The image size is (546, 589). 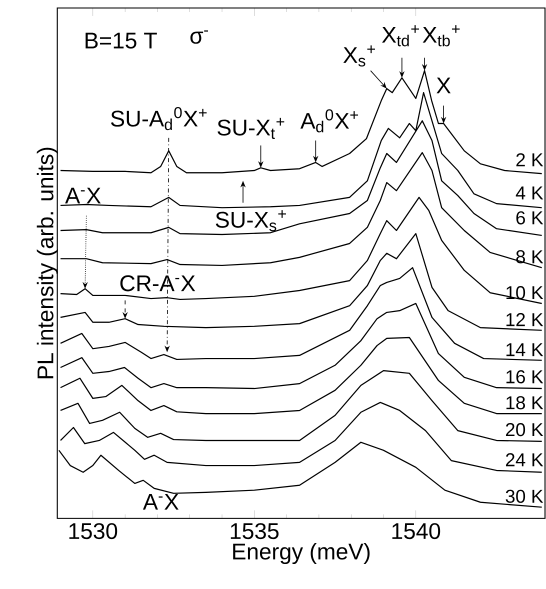 I want to click on text: σ$^{-}$, so click(x=199, y=37).